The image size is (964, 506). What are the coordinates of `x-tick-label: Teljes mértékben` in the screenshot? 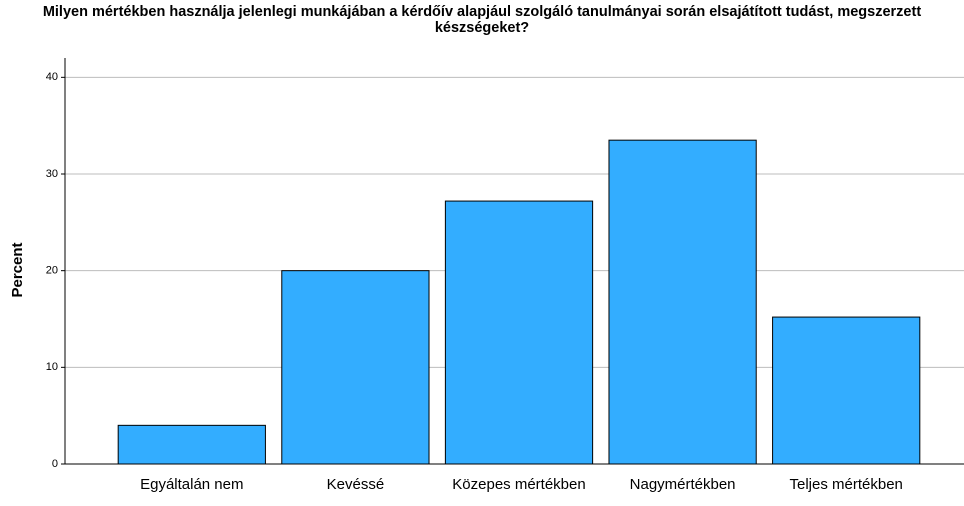 It's located at (846, 484).